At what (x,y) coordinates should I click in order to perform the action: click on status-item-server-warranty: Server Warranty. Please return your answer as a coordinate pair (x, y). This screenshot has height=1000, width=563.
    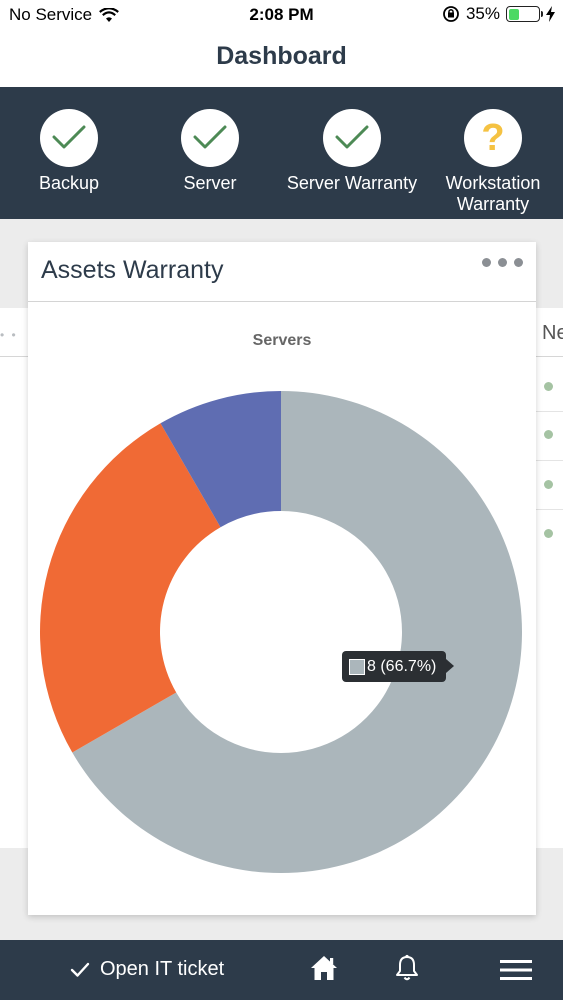
    Looking at the image, I should click on (352, 151).